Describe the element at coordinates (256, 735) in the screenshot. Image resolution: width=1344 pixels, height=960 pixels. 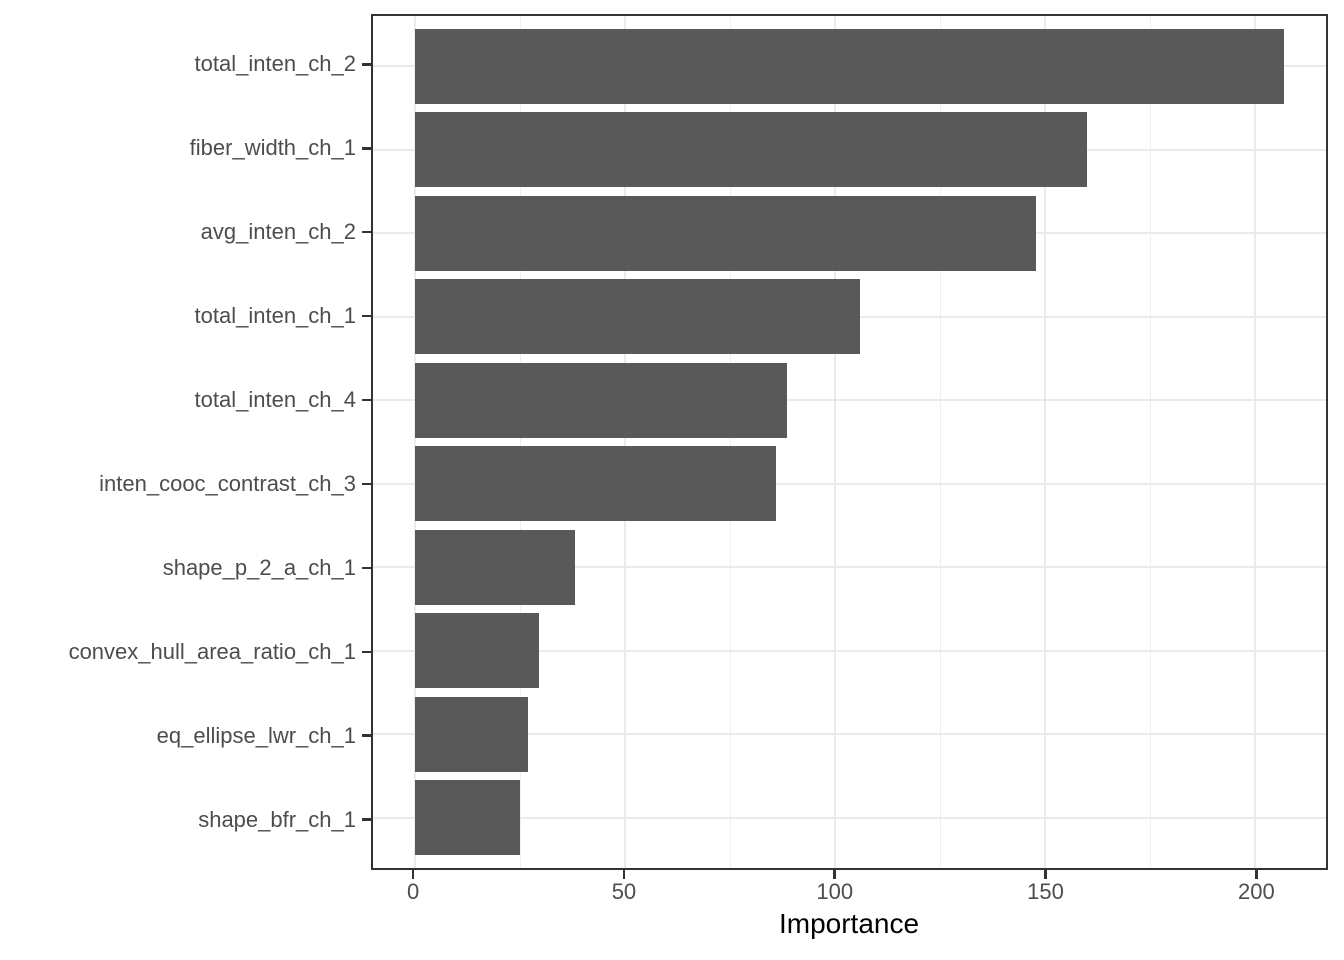
I see `y-tick-label-eq_ellipse_lwr_ch_1: eq_ellipse_lwr_ch_1` at that location.